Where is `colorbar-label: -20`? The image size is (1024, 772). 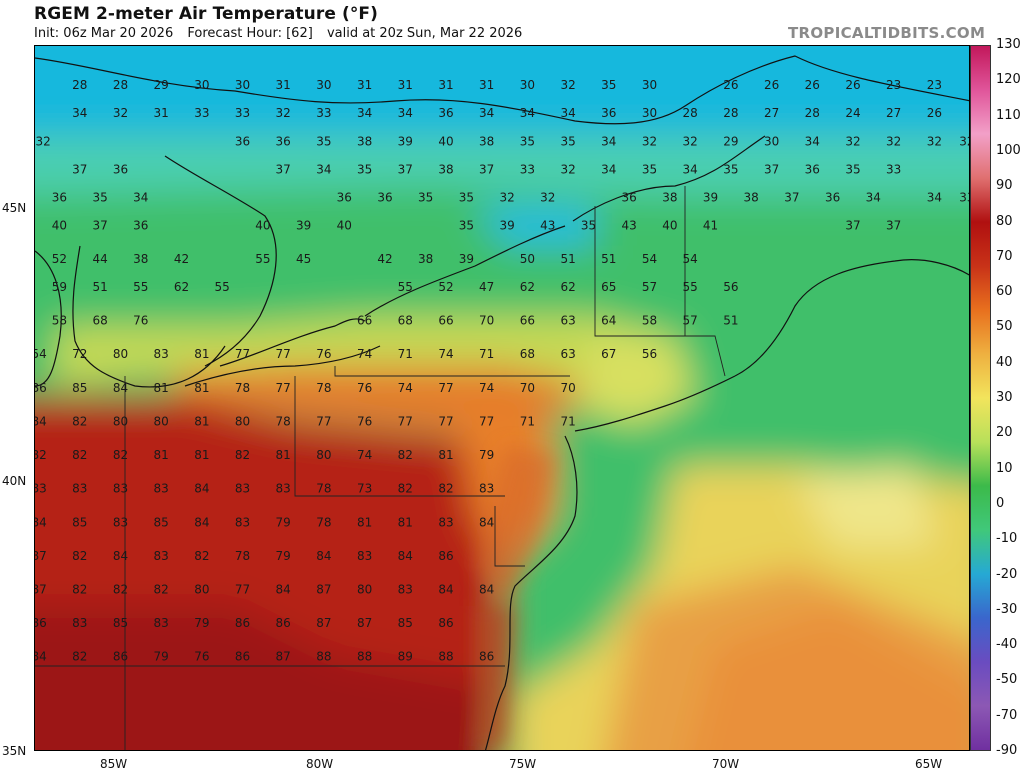 colorbar-label: -20 is located at coordinates (1007, 574).